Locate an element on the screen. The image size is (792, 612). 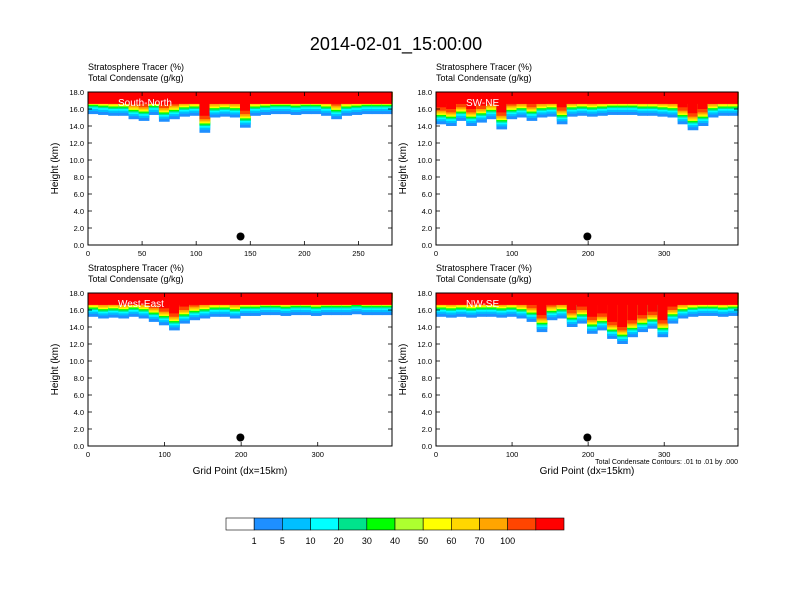
cross-section-name: NW-SE is located at coordinates (482, 304).